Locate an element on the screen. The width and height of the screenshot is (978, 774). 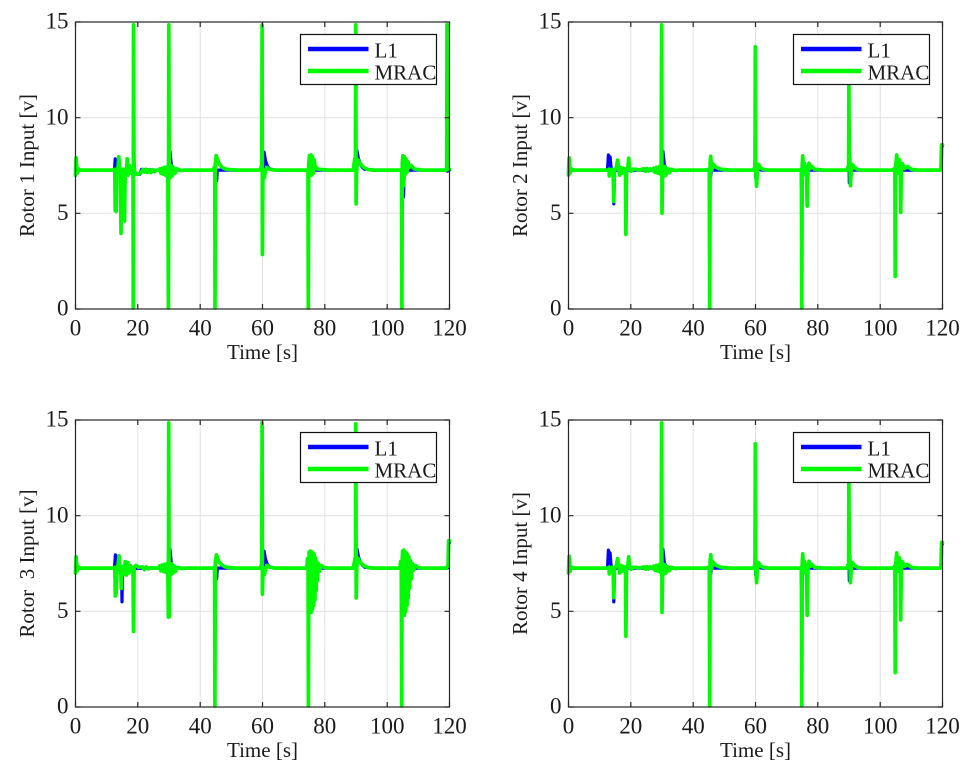
svg-text: Rotor 4 Input [v] is located at coordinates (520, 563).